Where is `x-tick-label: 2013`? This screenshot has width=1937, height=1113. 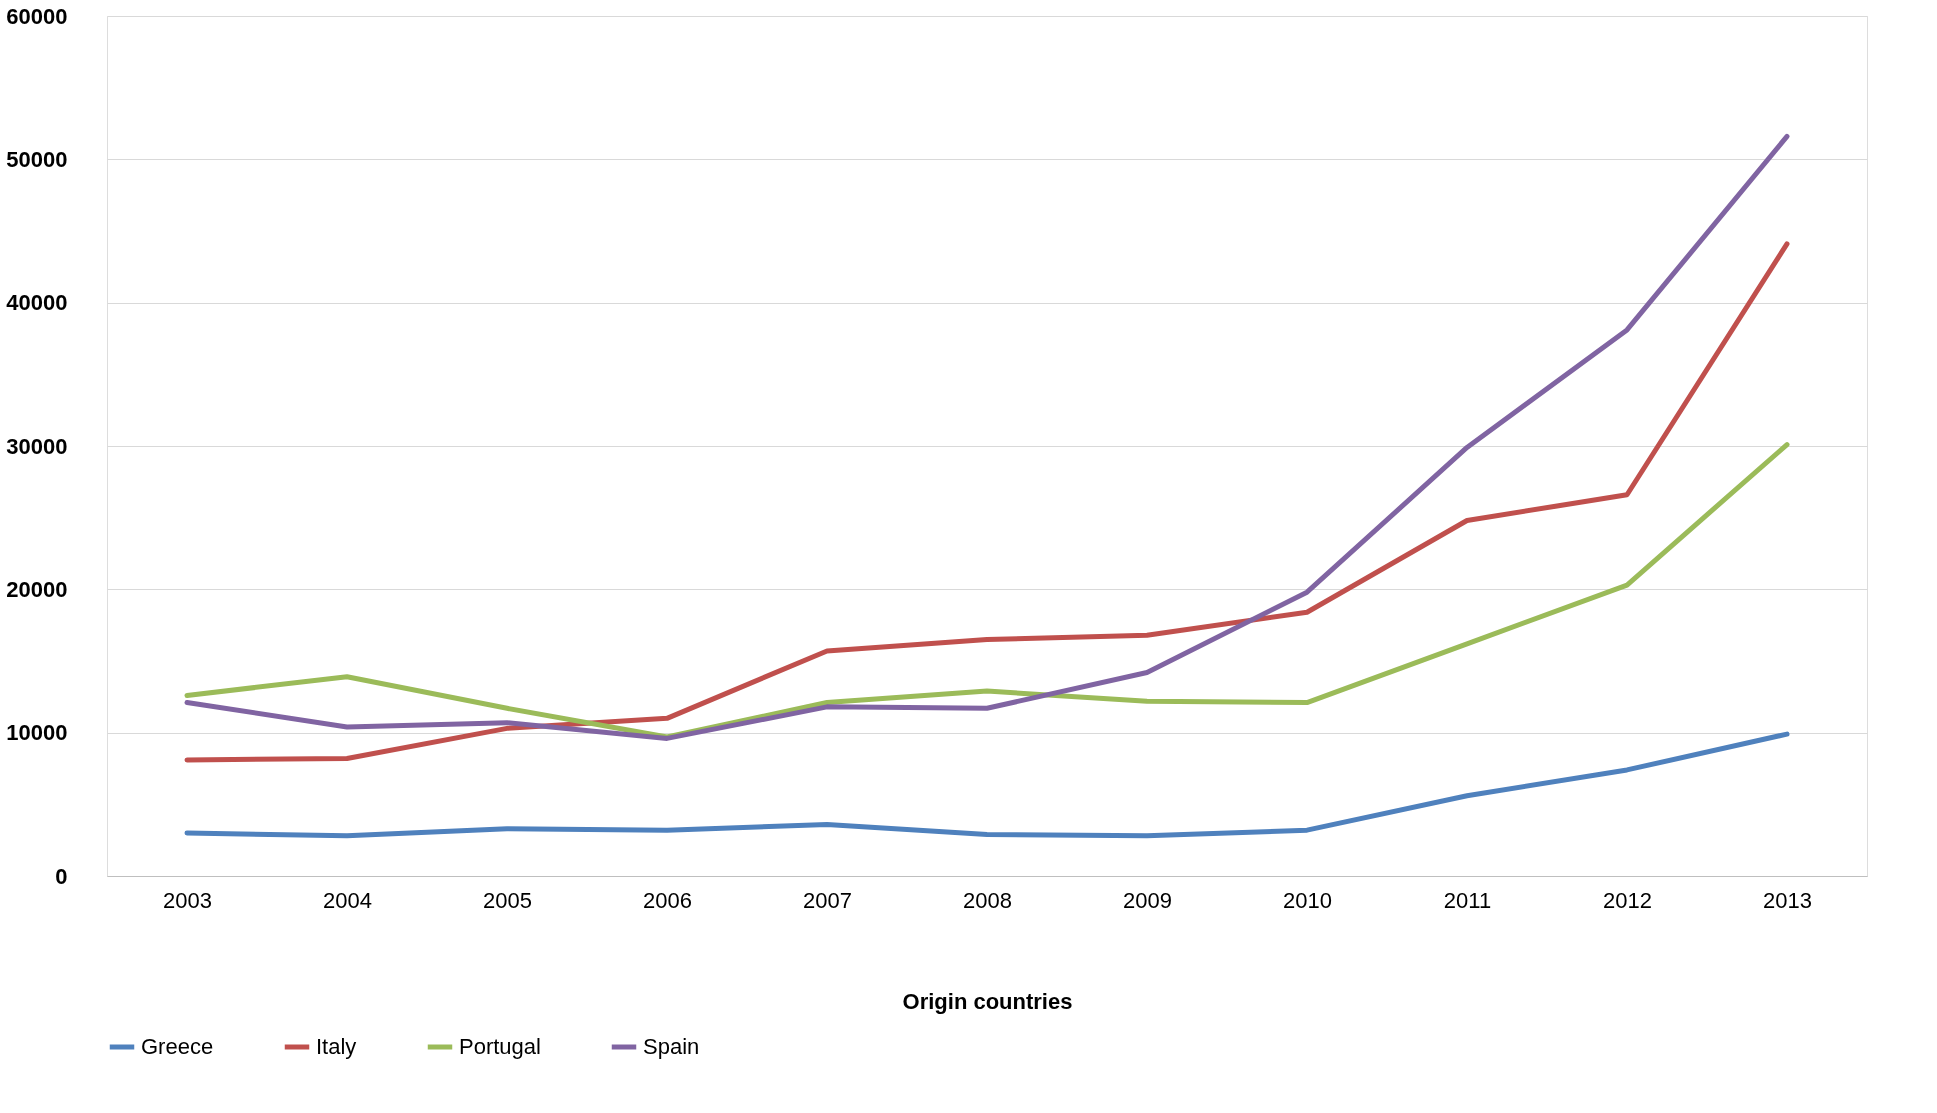 x-tick-label: 2013 is located at coordinates (1787, 900).